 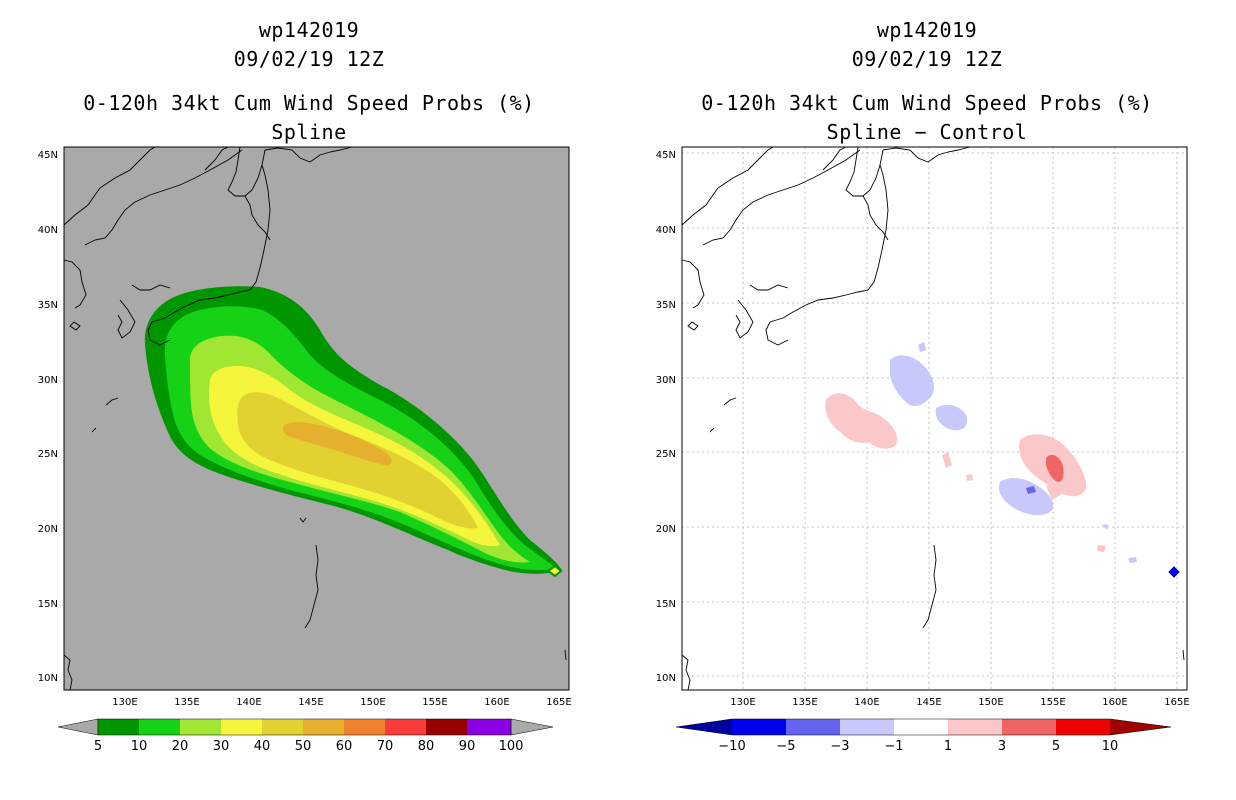 What do you see at coordinates (48, 678) in the screenshot?
I see `left-lat-label: 10N` at bounding box center [48, 678].